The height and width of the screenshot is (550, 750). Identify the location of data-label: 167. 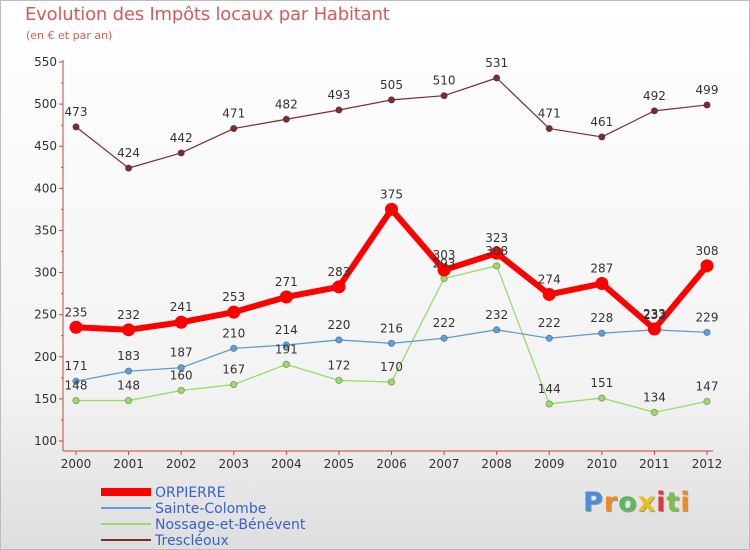
(233, 370).